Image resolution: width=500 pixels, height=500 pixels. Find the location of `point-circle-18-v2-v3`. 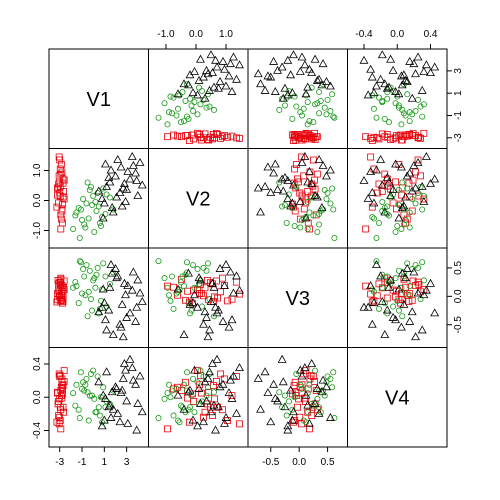

point-circle-18-v2-v3 is located at coordinates (332, 188).